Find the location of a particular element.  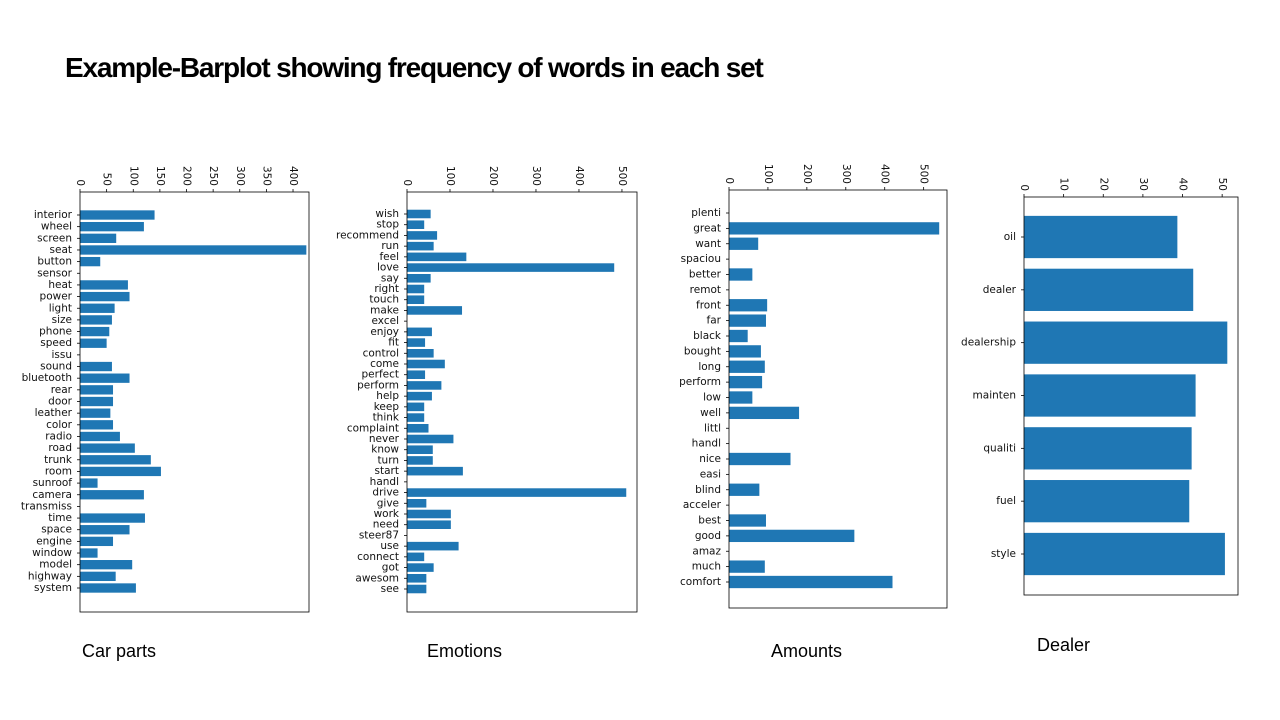

plot-frame-emotions is located at coordinates (522, 402).